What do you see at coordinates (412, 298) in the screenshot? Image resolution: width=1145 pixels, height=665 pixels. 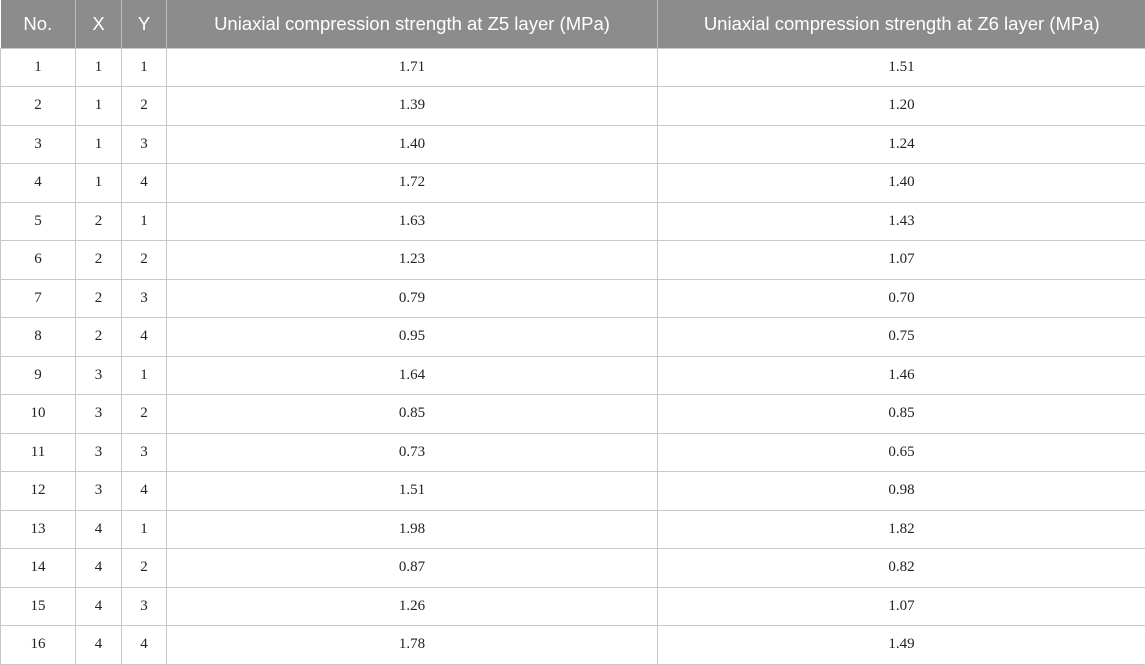 I see `cell-z5-strength: 0.79` at bounding box center [412, 298].